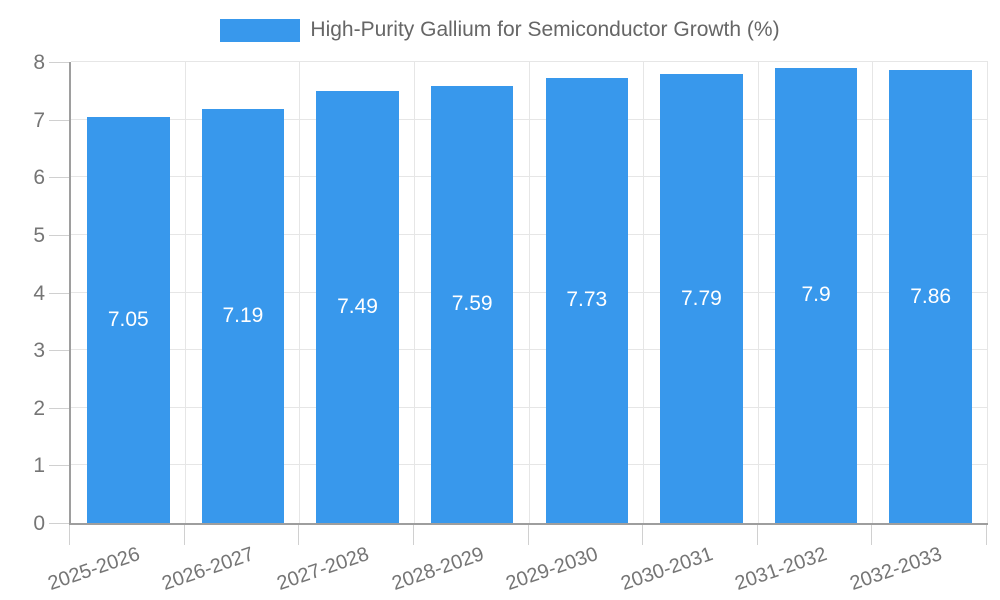  What do you see at coordinates (39, 178) in the screenshot?
I see `y-tick-label: 6` at bounding box center [39, 178].